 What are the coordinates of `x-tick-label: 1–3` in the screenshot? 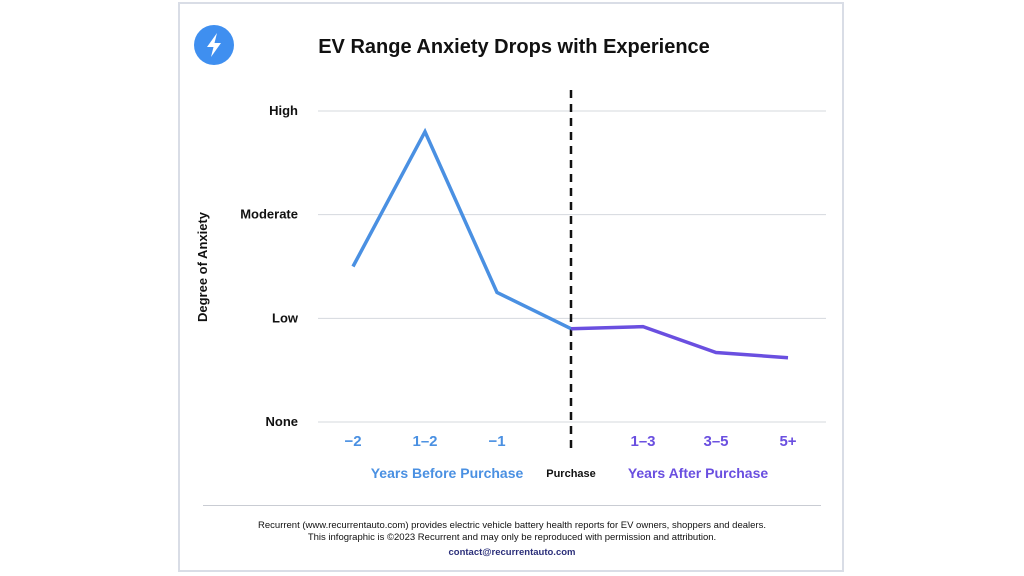 It's located at (642, 441).